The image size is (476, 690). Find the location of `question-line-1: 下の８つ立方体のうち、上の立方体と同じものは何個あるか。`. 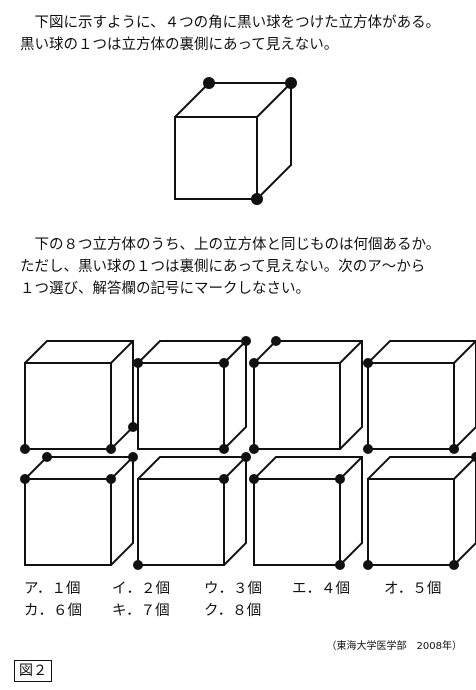

question-line-1: 下の８つ立方体のうち、上の立方体と同じものは何個あるか。 is located at coordinates (230, 245).